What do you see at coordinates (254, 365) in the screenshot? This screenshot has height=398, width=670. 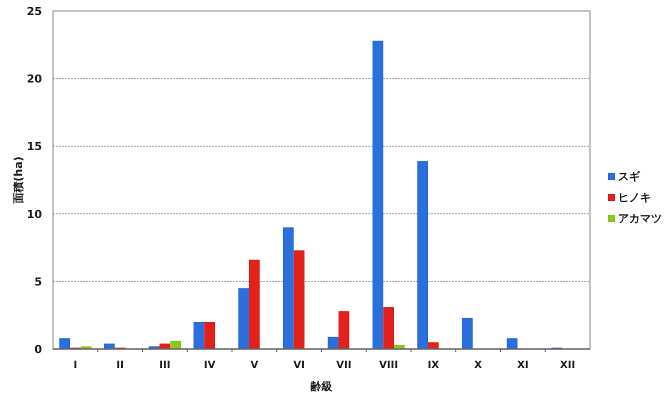 I see `x-tick-label: V` at bounding box center [254, 365].